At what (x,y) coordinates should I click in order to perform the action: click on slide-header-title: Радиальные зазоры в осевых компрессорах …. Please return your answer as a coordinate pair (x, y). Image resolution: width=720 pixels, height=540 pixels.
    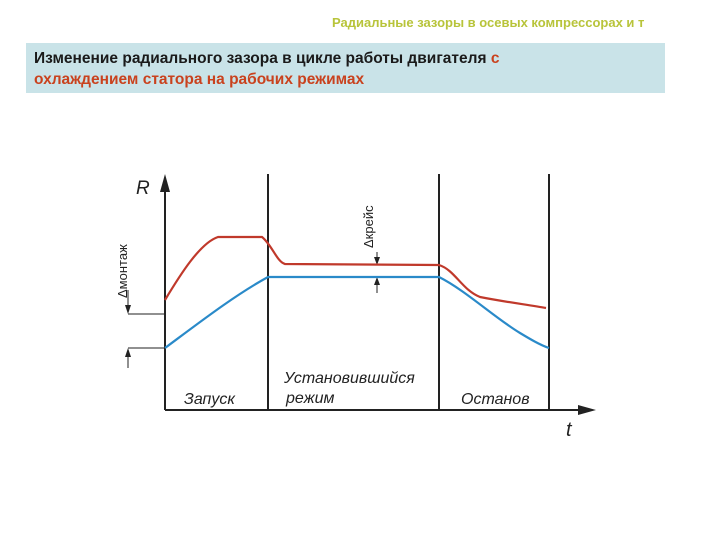
    Looking at the image, I should click on (488, 22).